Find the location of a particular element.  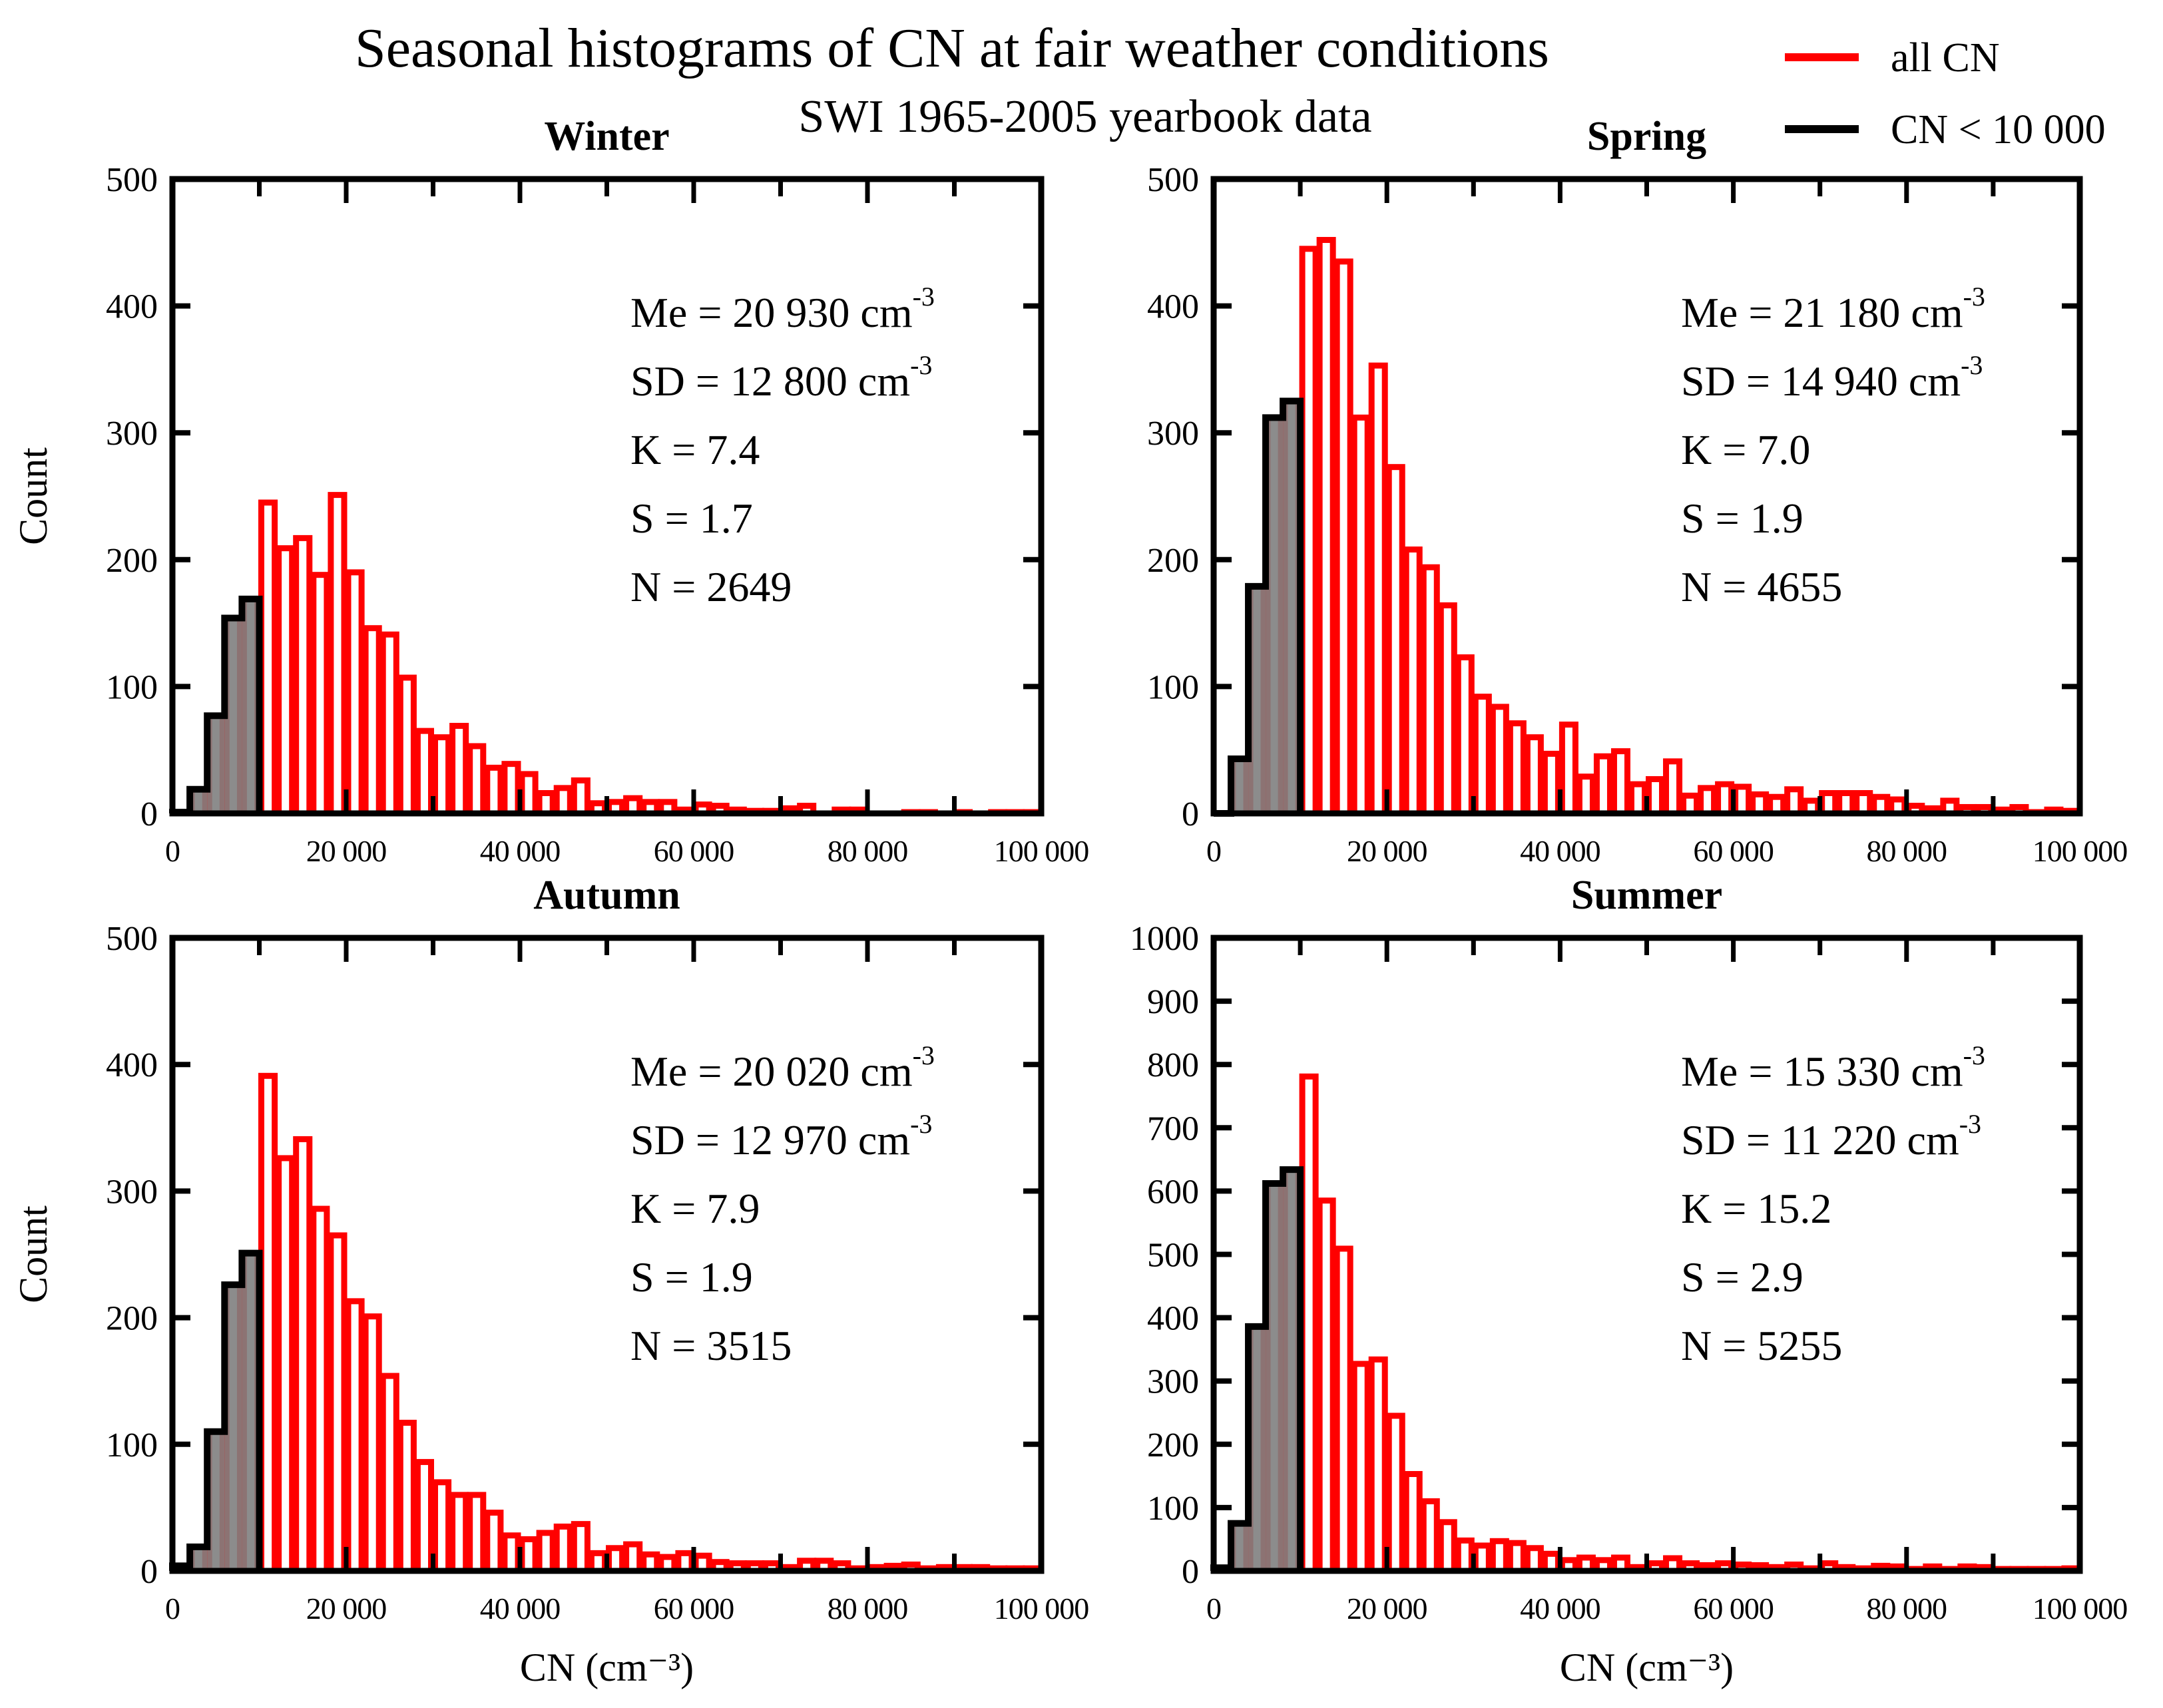

stat-sd: SD = 11 220 cm-3 is located at coordinates (1831, 1136).